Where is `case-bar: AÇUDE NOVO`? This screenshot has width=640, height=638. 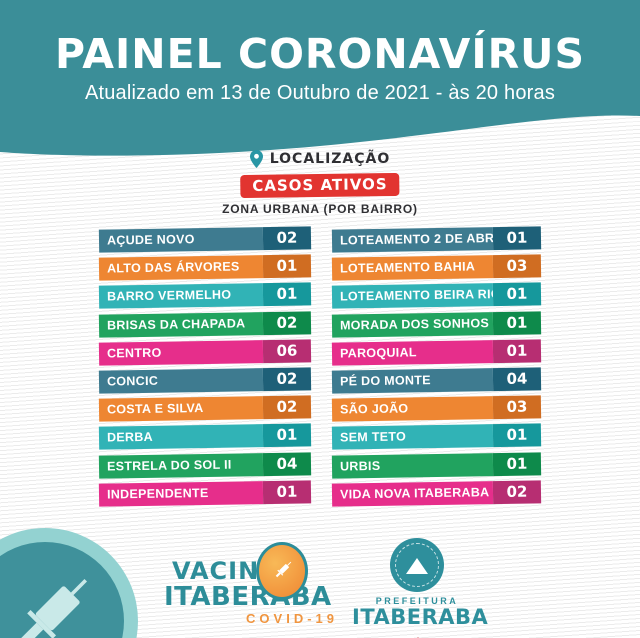
case-bar: AÇUDE NOVO is located at coordinates (181, 240).